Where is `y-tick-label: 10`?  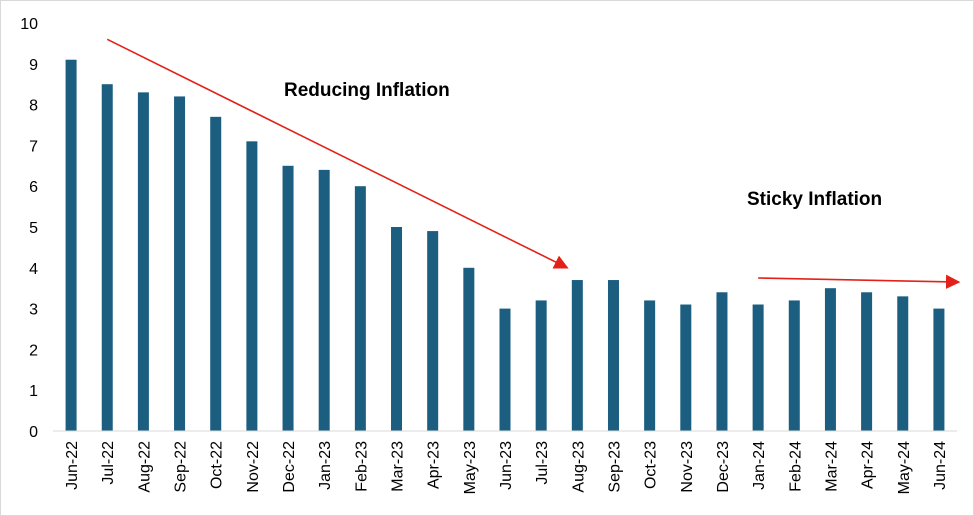
y-tick-label: 10 is located at coordinates (29, 24).